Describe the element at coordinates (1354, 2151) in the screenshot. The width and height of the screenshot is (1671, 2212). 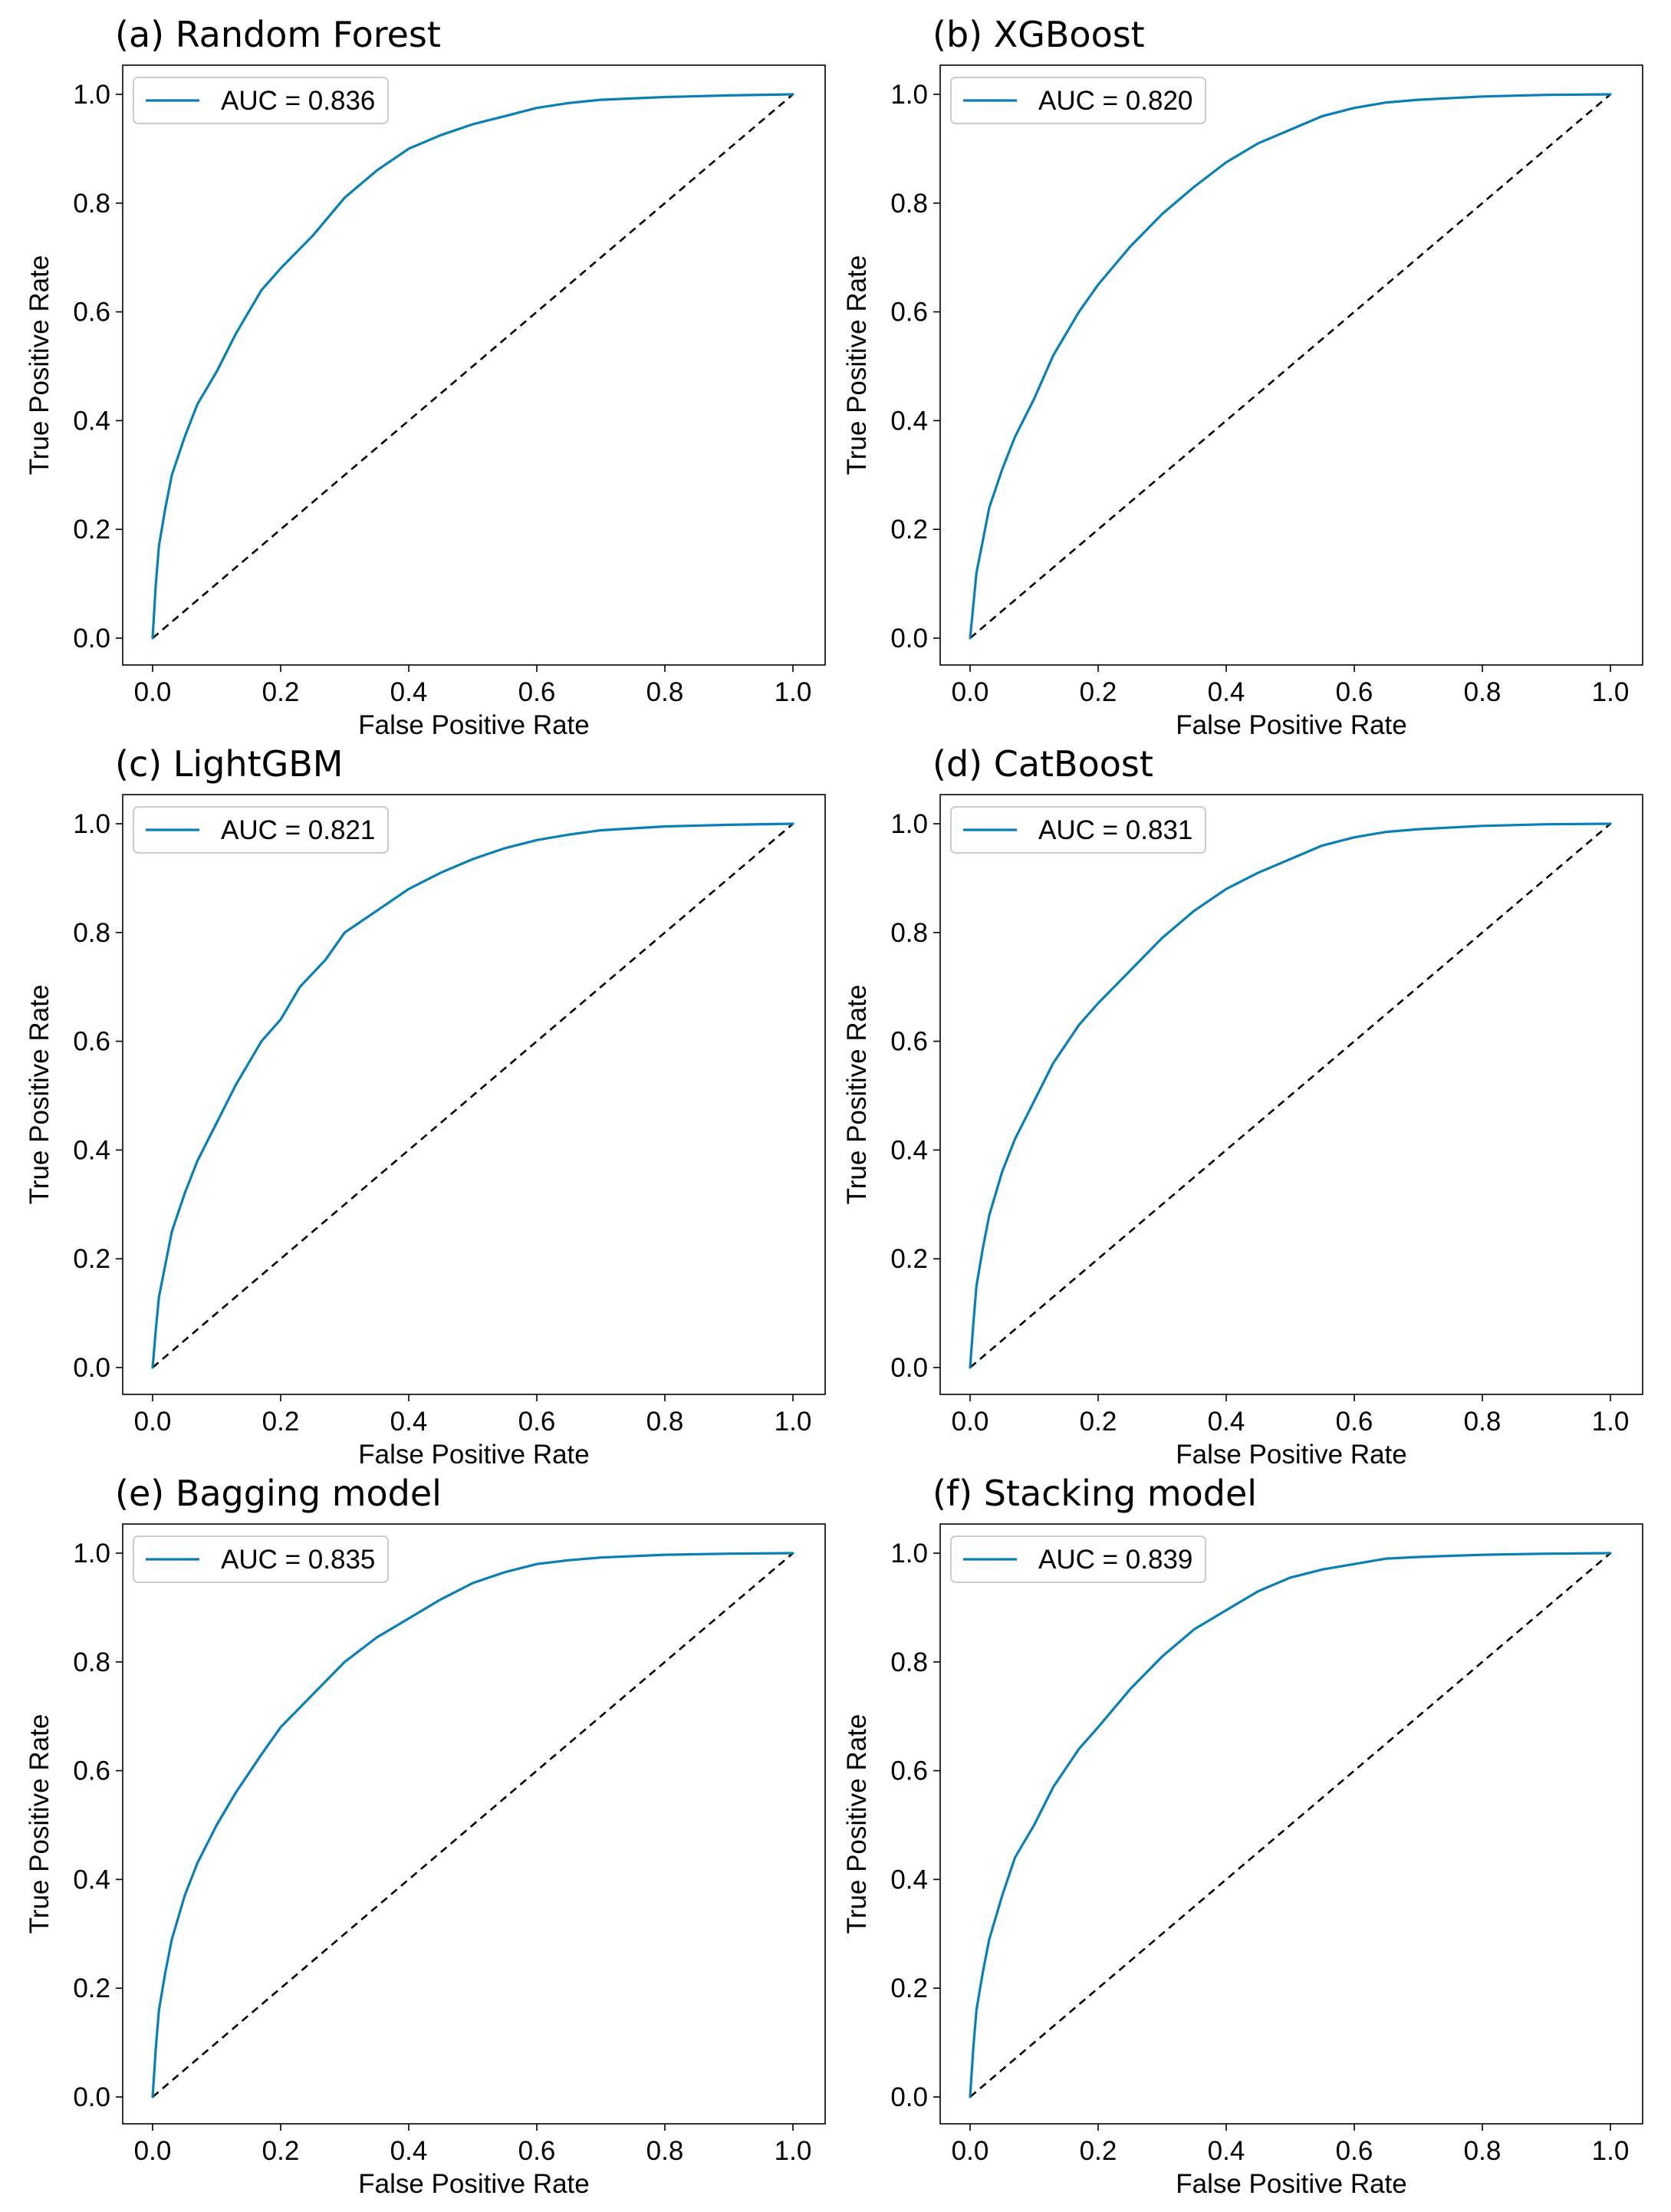
I see `panel-f-x-tick-label: 0.6` at that location.